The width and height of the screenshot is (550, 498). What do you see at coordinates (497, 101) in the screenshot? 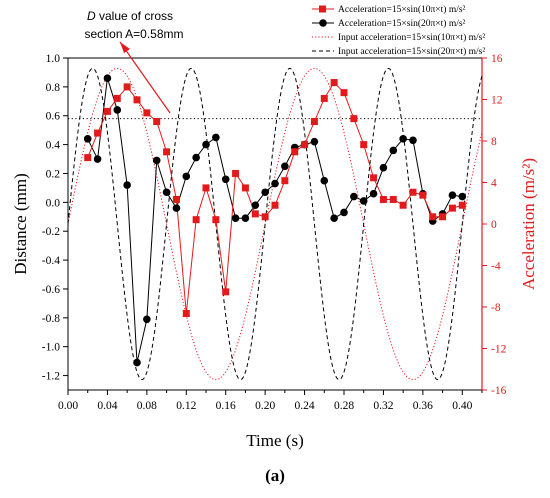
I see `y-right-tick-label: 12` at bounding box center [497, 101].